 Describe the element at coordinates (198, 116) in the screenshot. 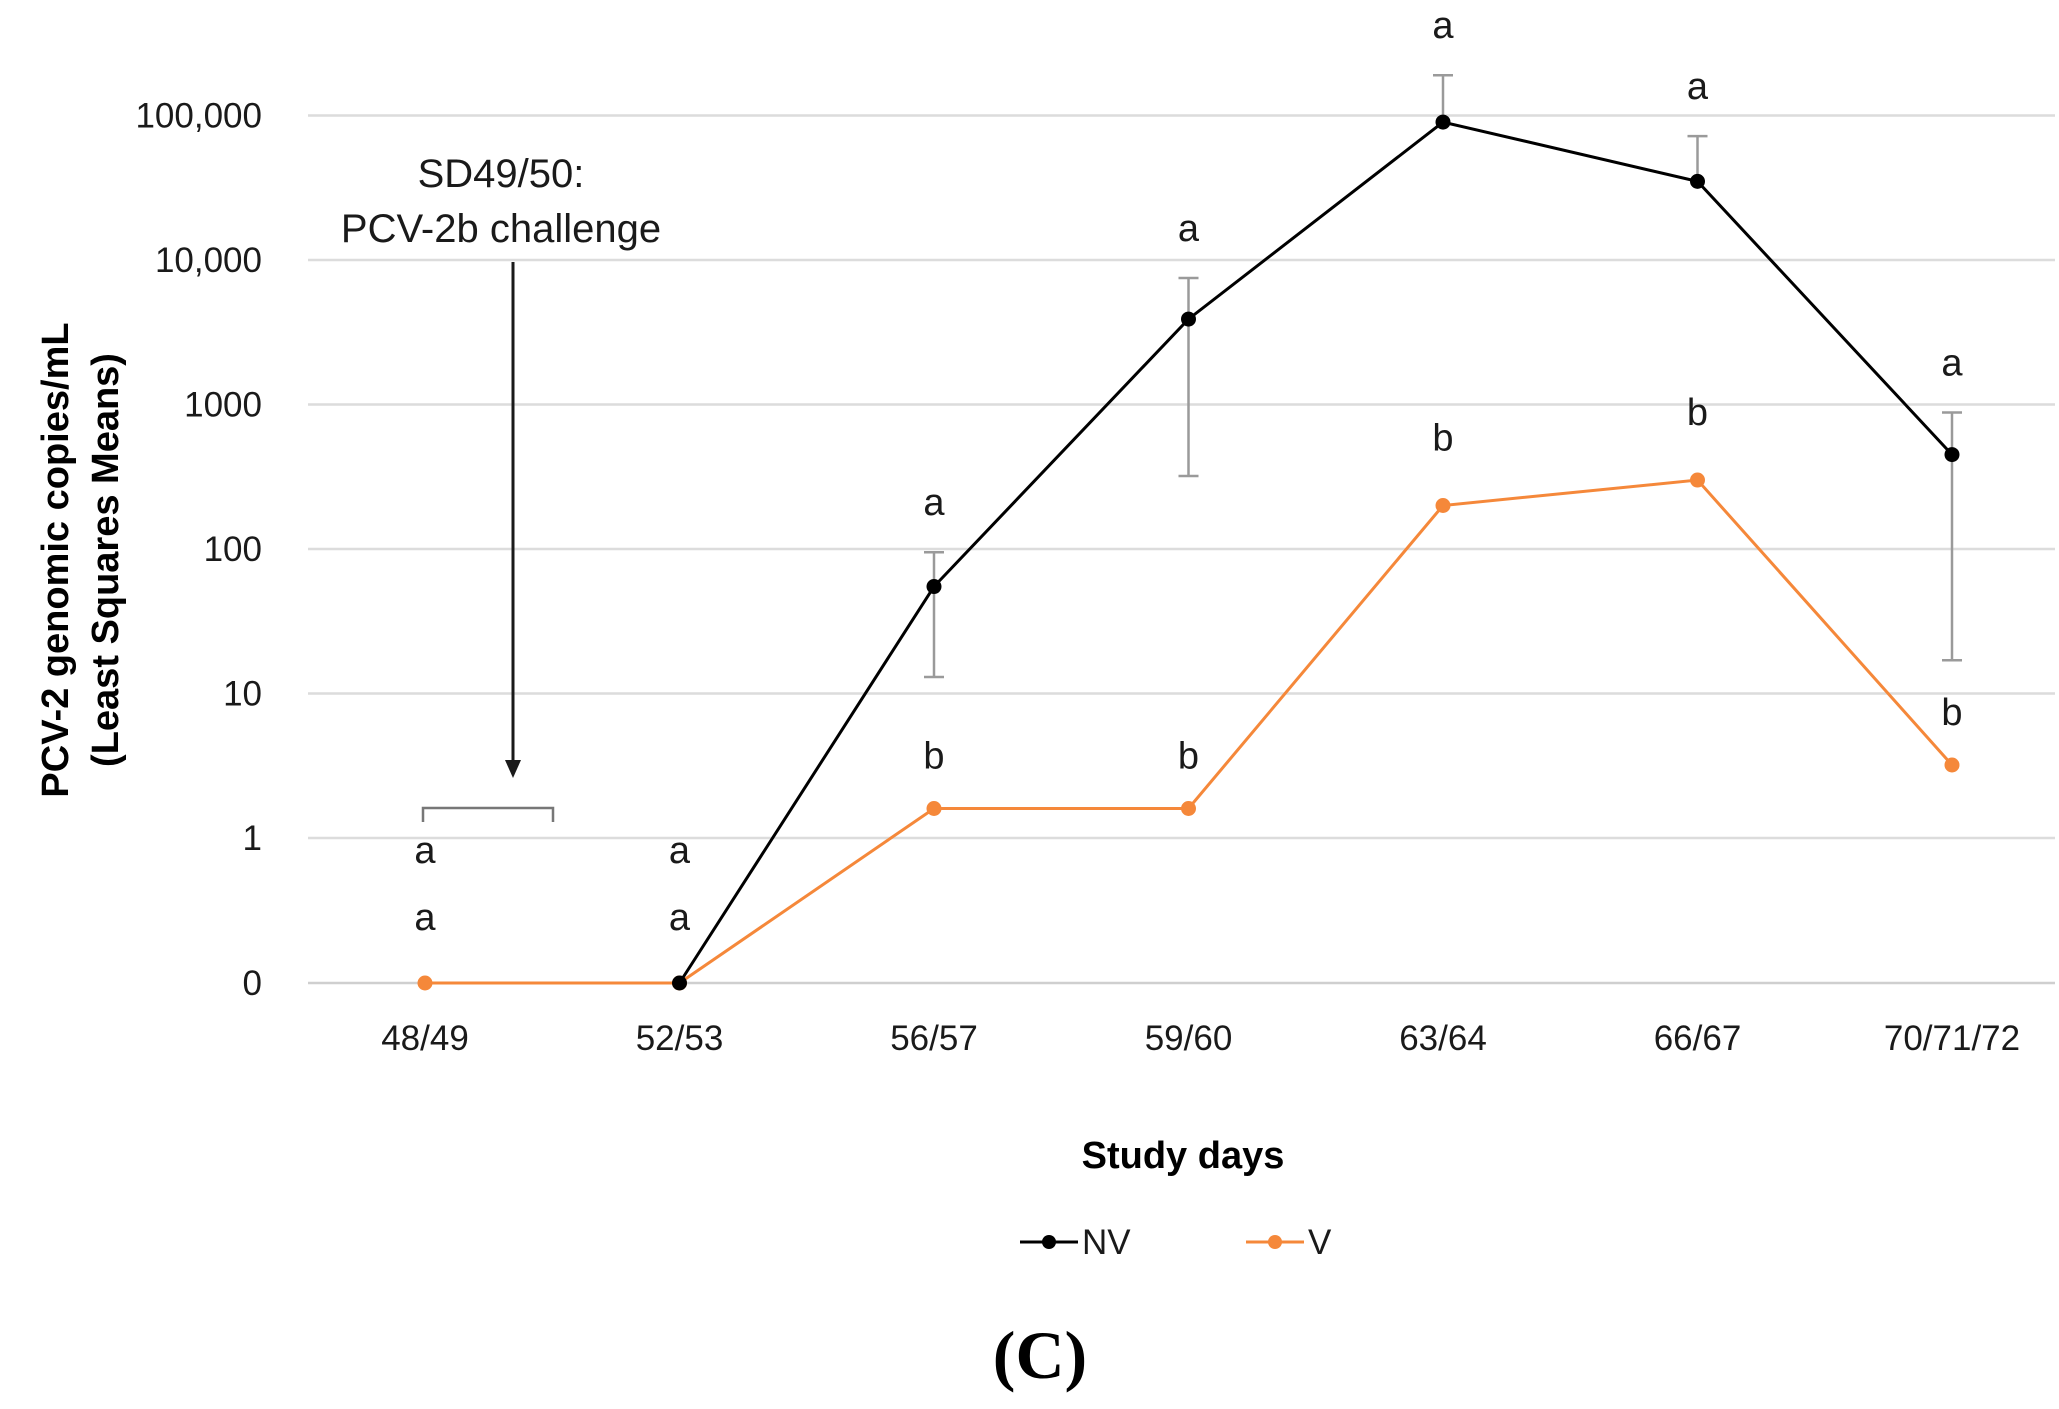

I see `y-tick-label: 100,000` at that location.